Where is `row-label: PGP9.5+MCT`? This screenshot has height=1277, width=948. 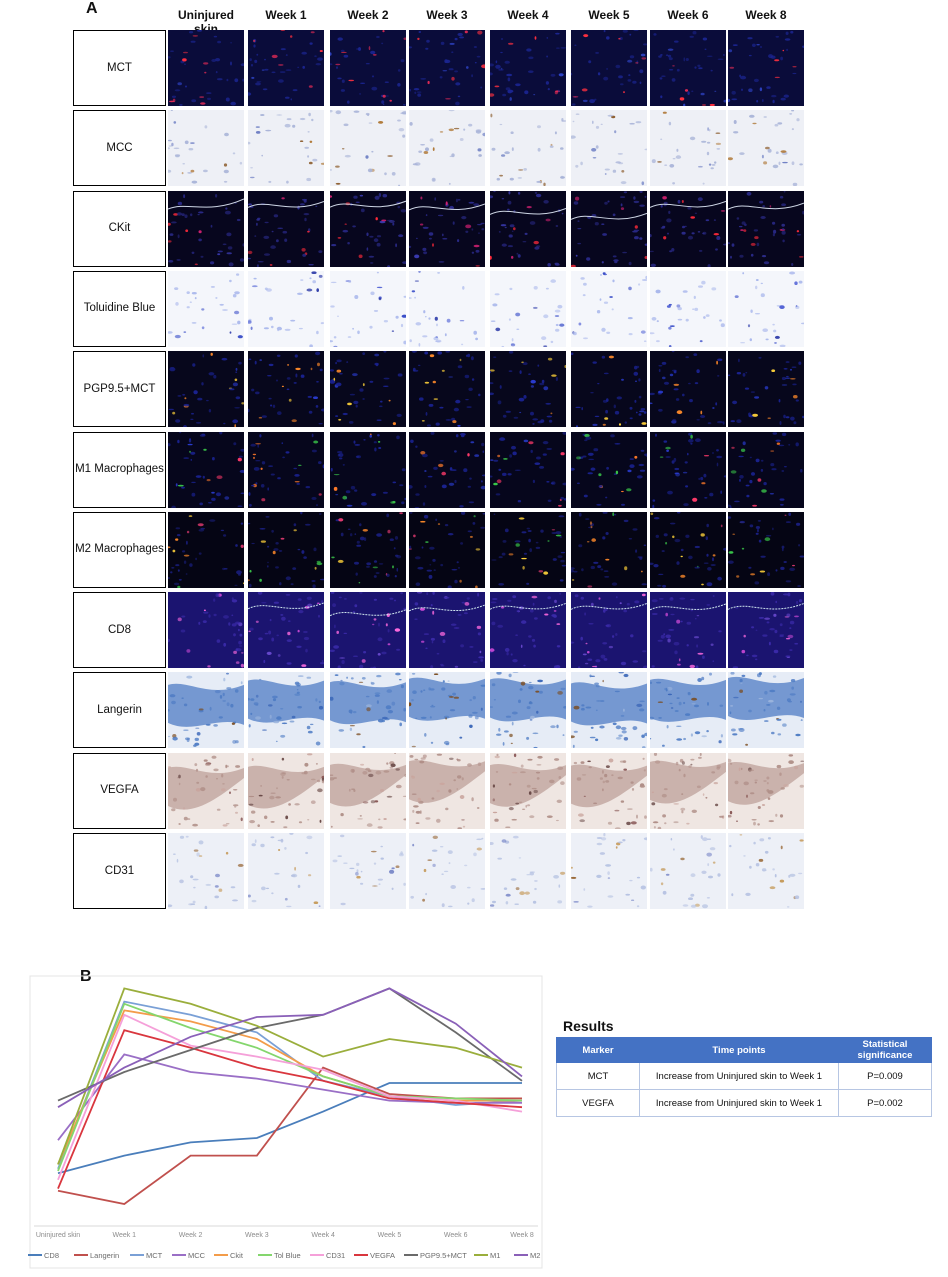 row-label: PGP9.5+MCT is located at coordinates (119, 389).